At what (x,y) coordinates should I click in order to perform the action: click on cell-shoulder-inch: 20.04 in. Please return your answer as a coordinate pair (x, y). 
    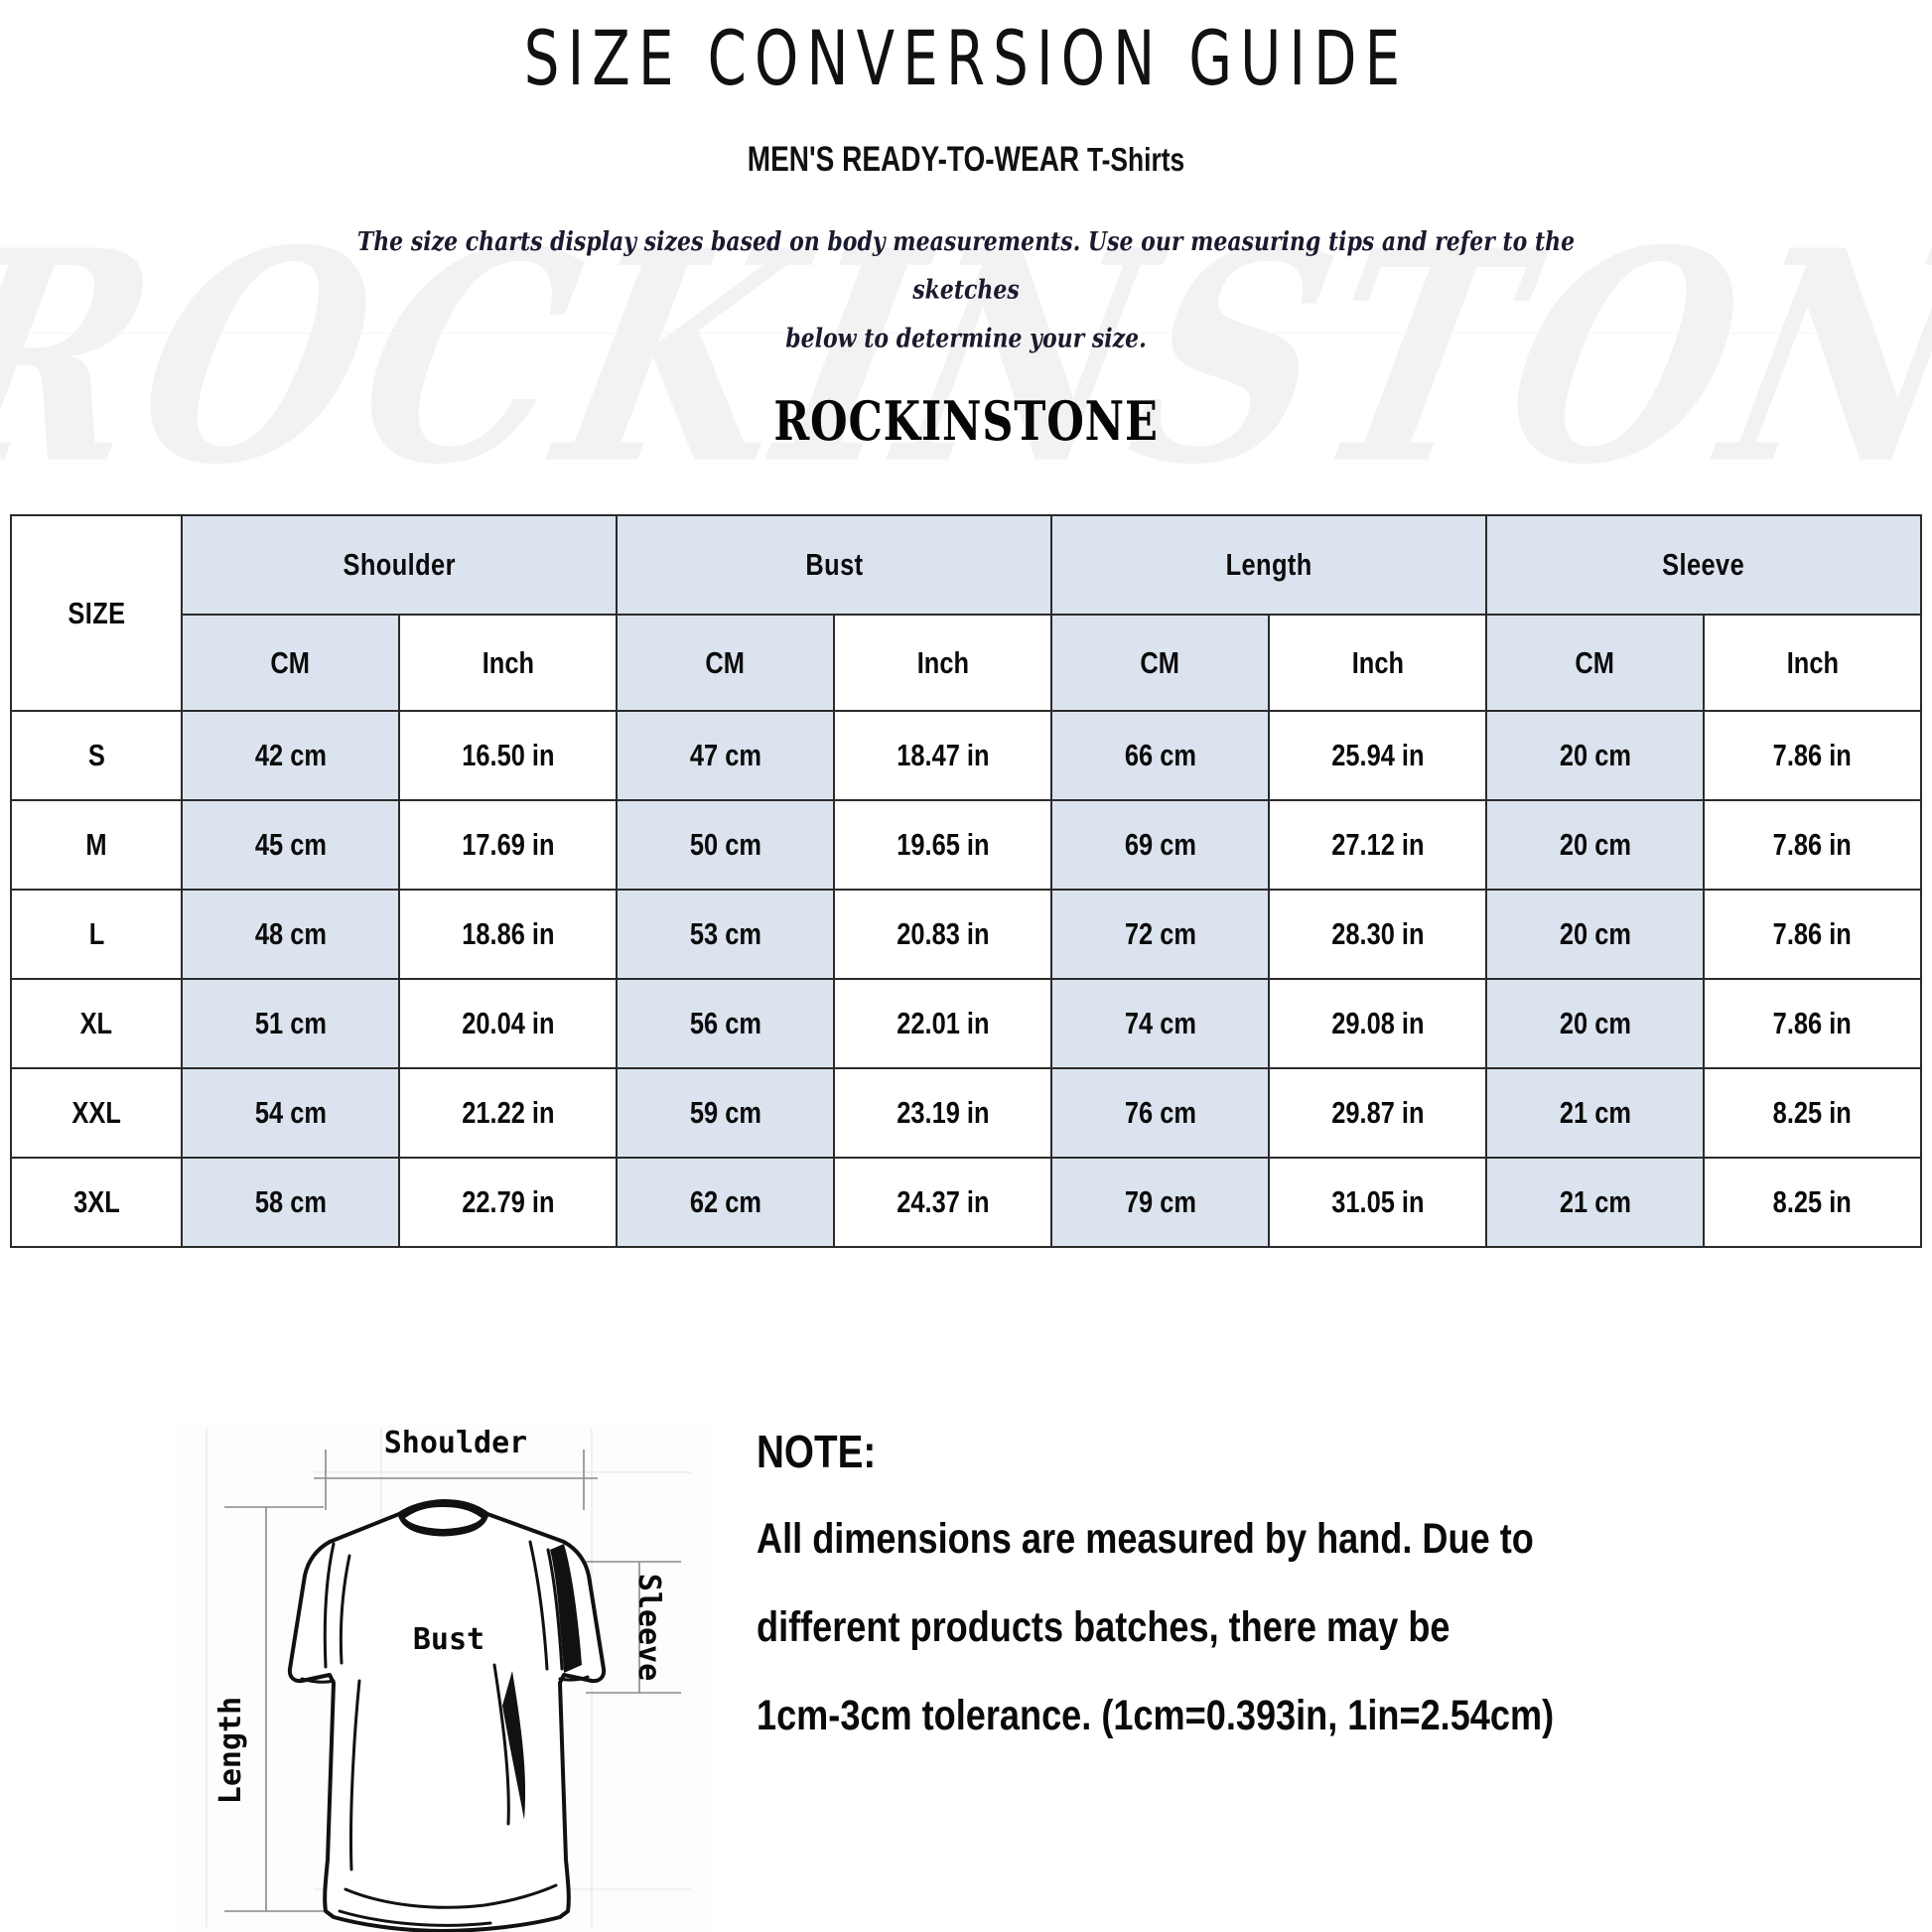
    Looking at the image, I should click on (508, 1024).